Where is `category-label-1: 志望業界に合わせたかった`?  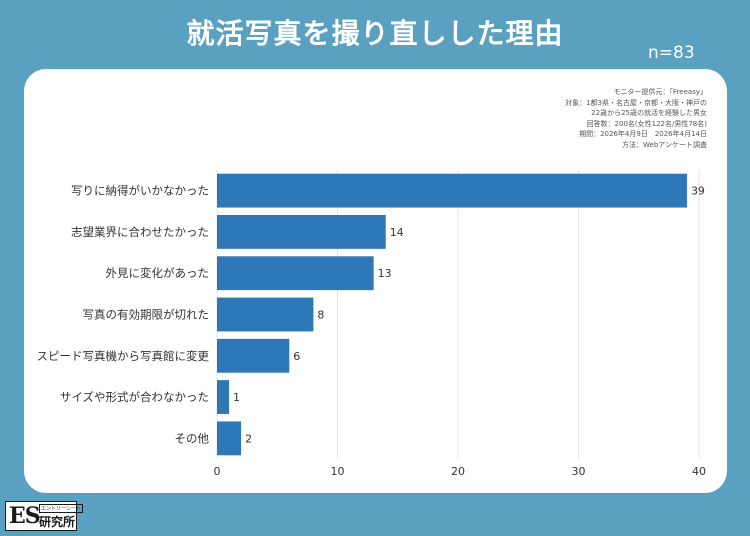 category-label-1: 志望業界に合わせたかった is located at coordinates (140, 232).